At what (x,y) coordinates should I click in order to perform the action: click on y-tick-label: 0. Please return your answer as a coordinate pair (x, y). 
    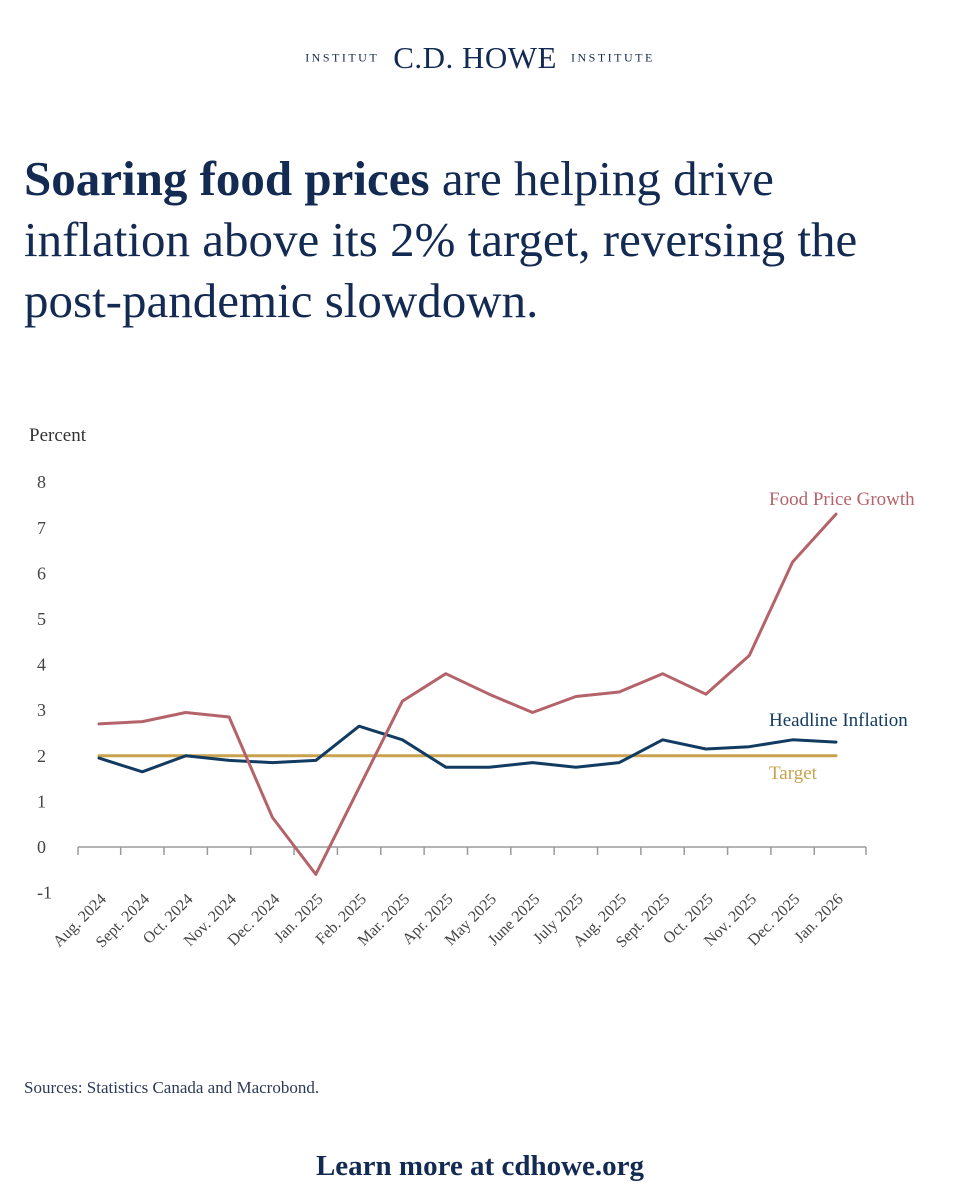
    Looking at the image, I should click on (41, 847).